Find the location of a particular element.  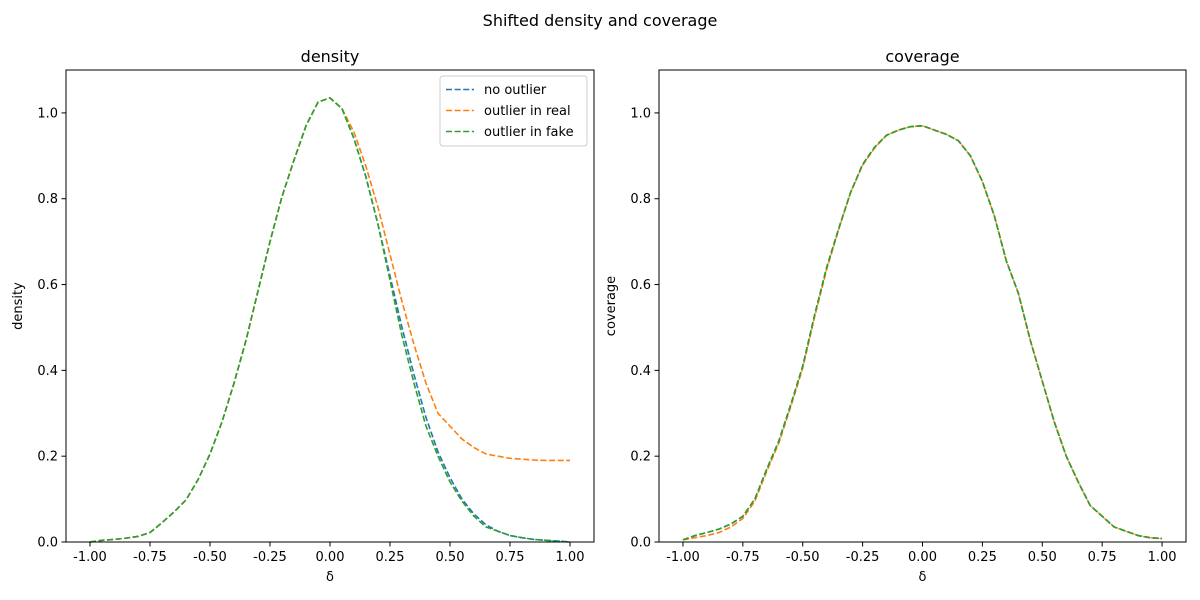

figure-title: Shifted density and coverage is located at coordinates (600, 20).